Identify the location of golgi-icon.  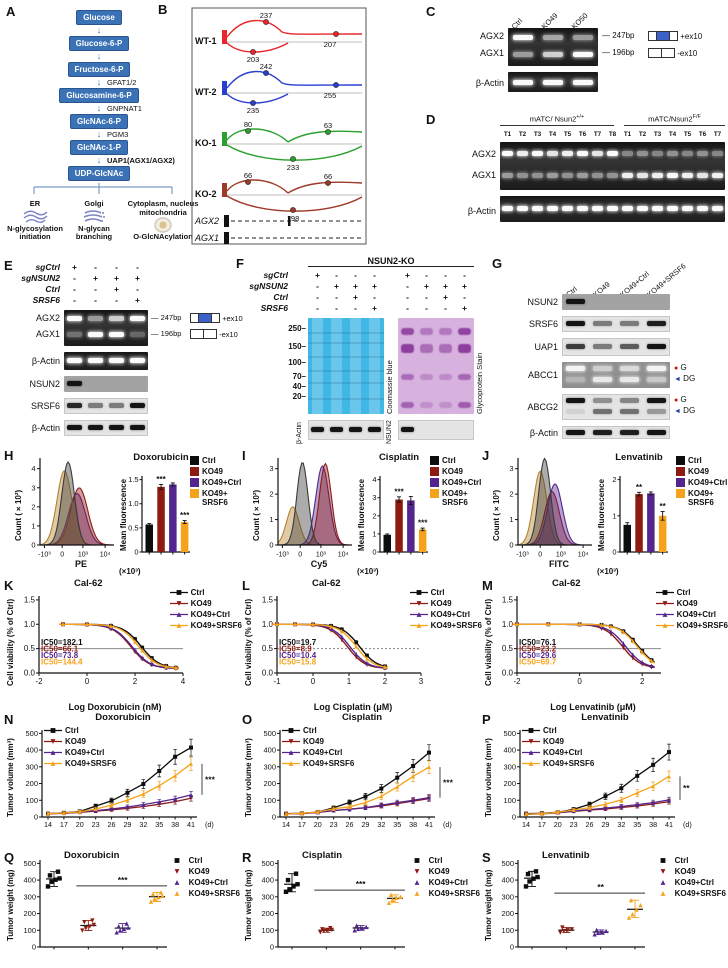
(94, 215).